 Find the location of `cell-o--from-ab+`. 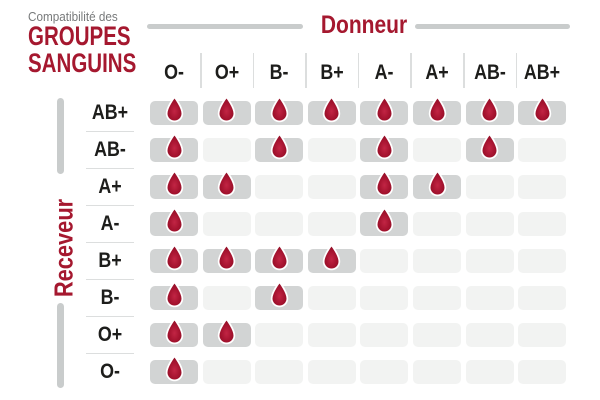

cell-o--from-ab+ is located at coordinates (542, 371).